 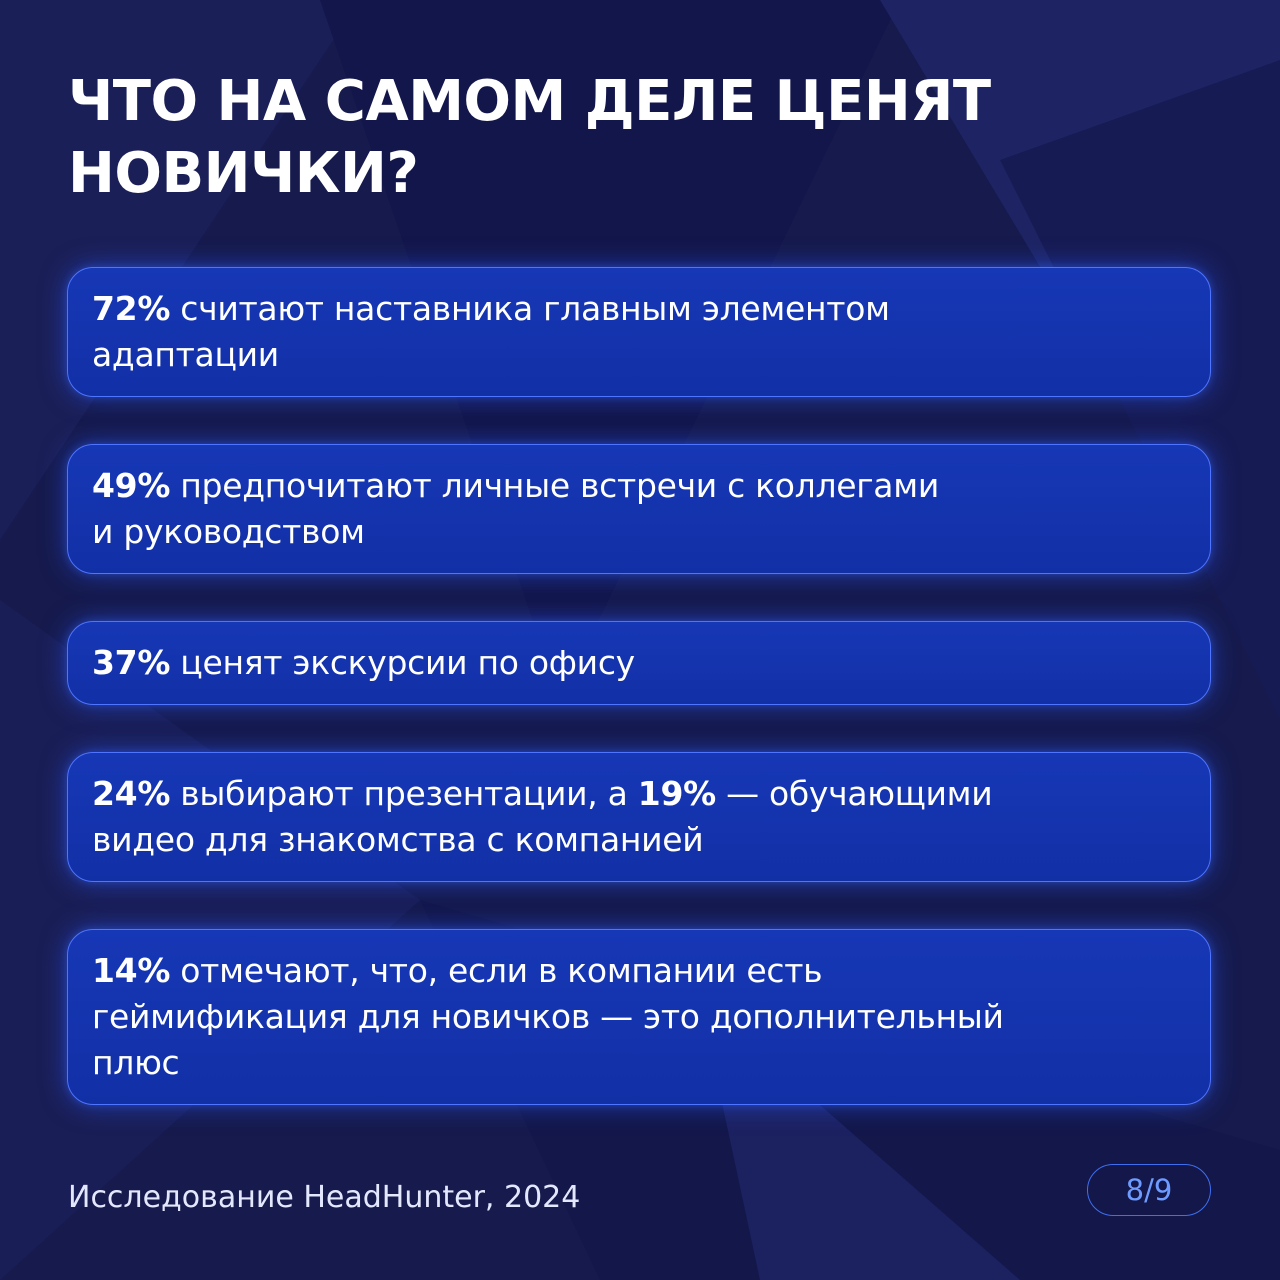 I want to click on stat-description-b: — обучающими, so click(x=854, y=793).